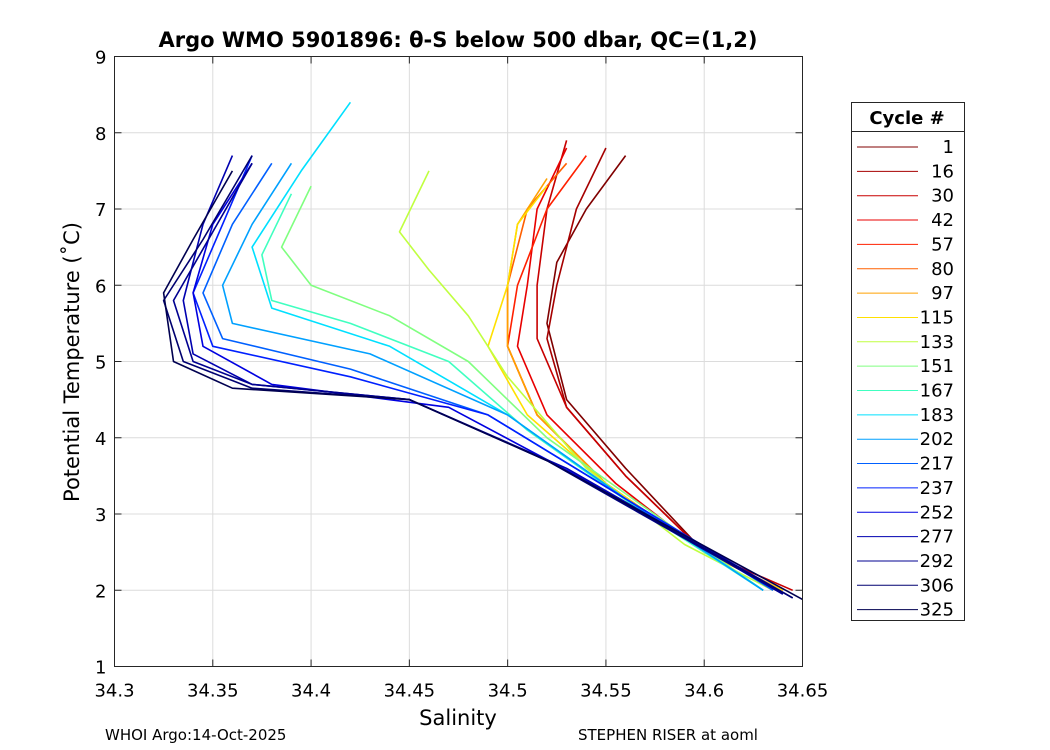  I want to click on legend-label-cycle-292: 292, so click(937, 561).